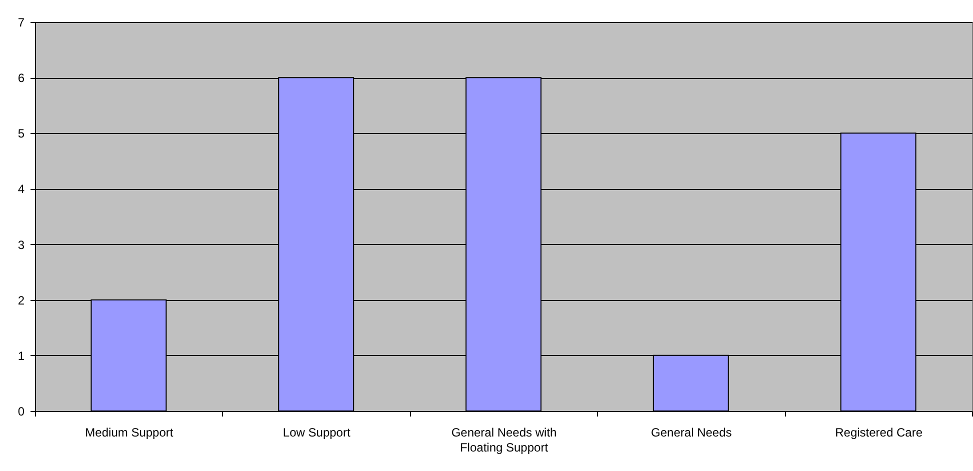 This screenshot has height=471, width=973. What do you see at coordinates (21, 300) in the screenshot?
I see `y-tick-label: 2` at bounding box center [21, 300].